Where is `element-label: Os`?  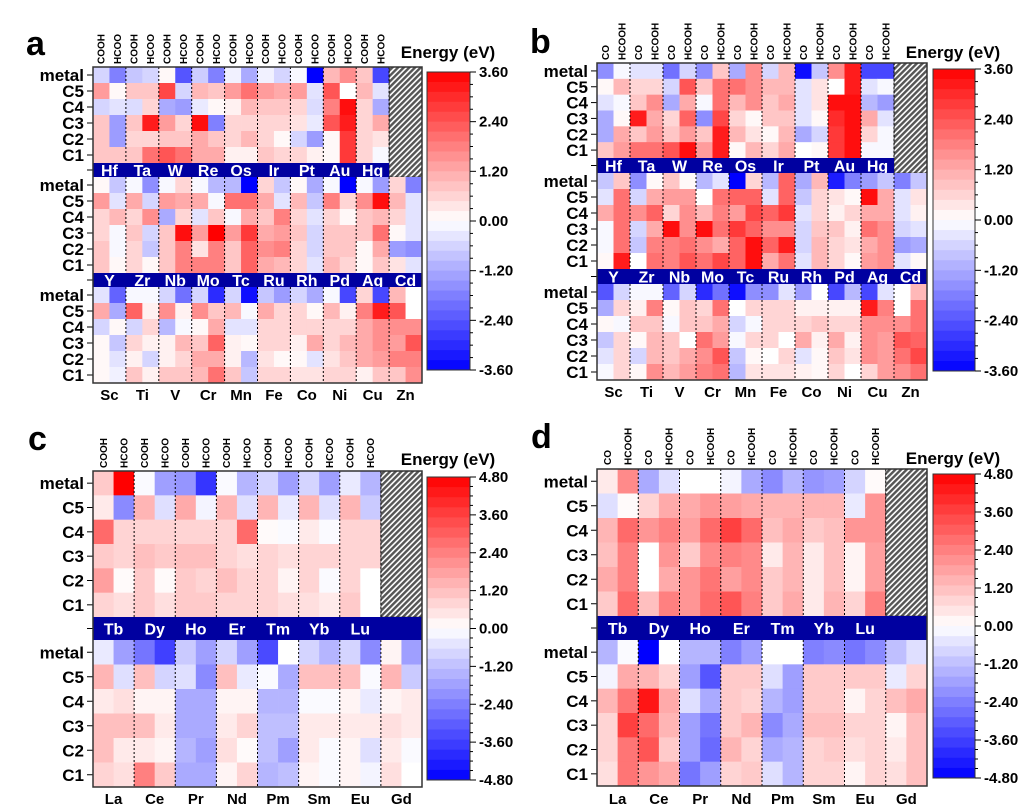 element-label: Os is located at coordinates (240, 171).